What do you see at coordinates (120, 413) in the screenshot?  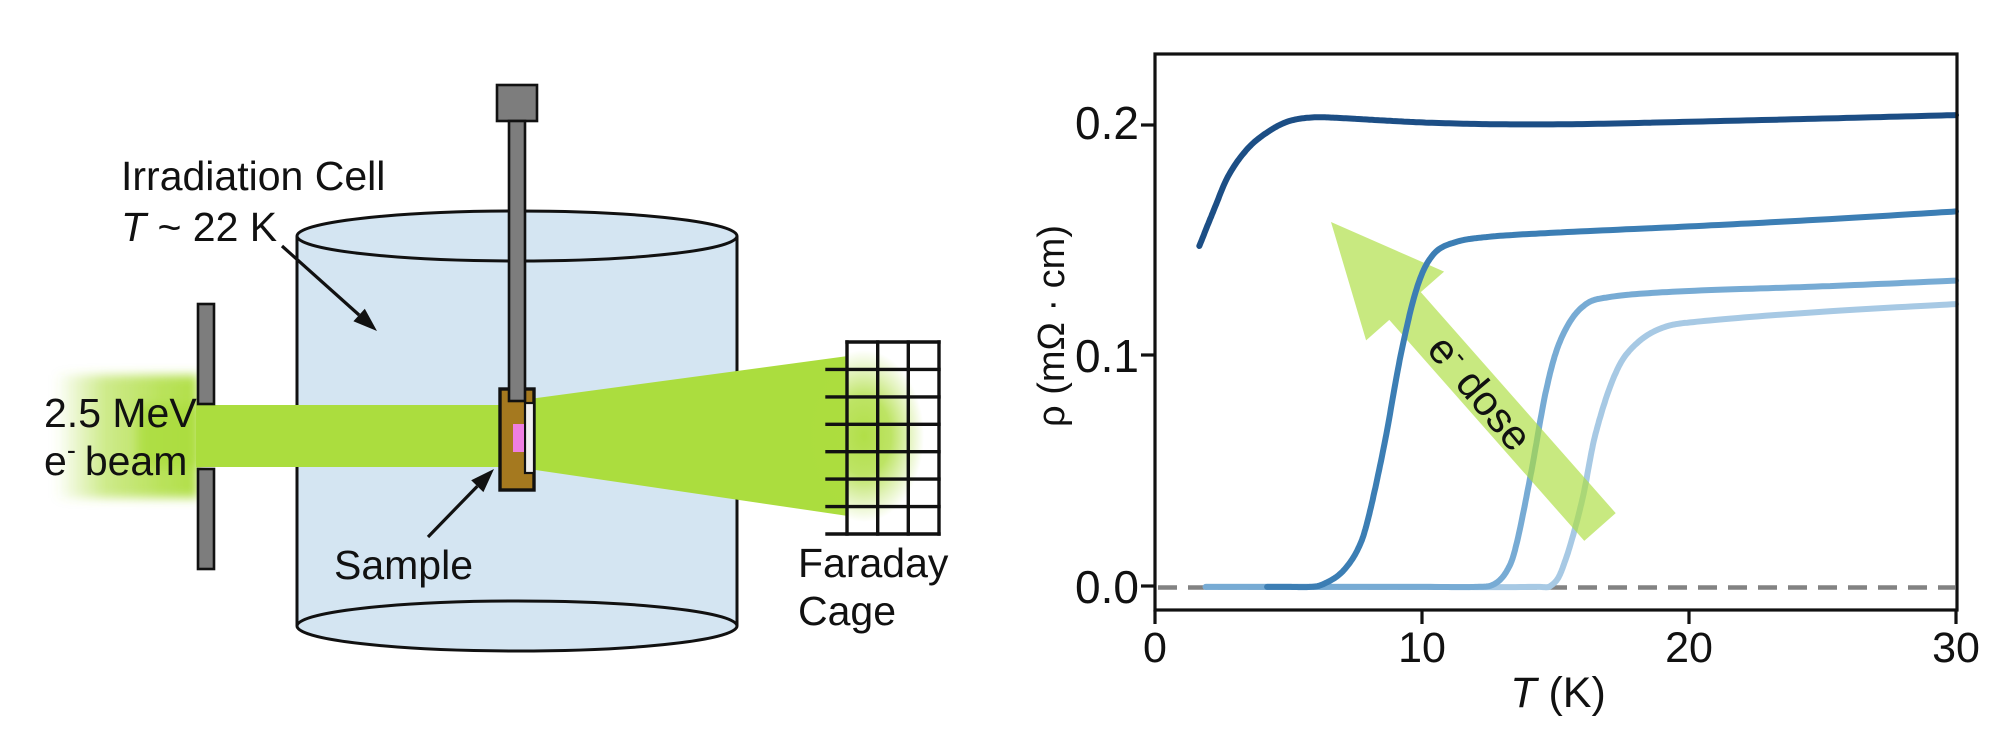 I see `svg-text: 2.5 MeV` at bounding box center [120, 413].